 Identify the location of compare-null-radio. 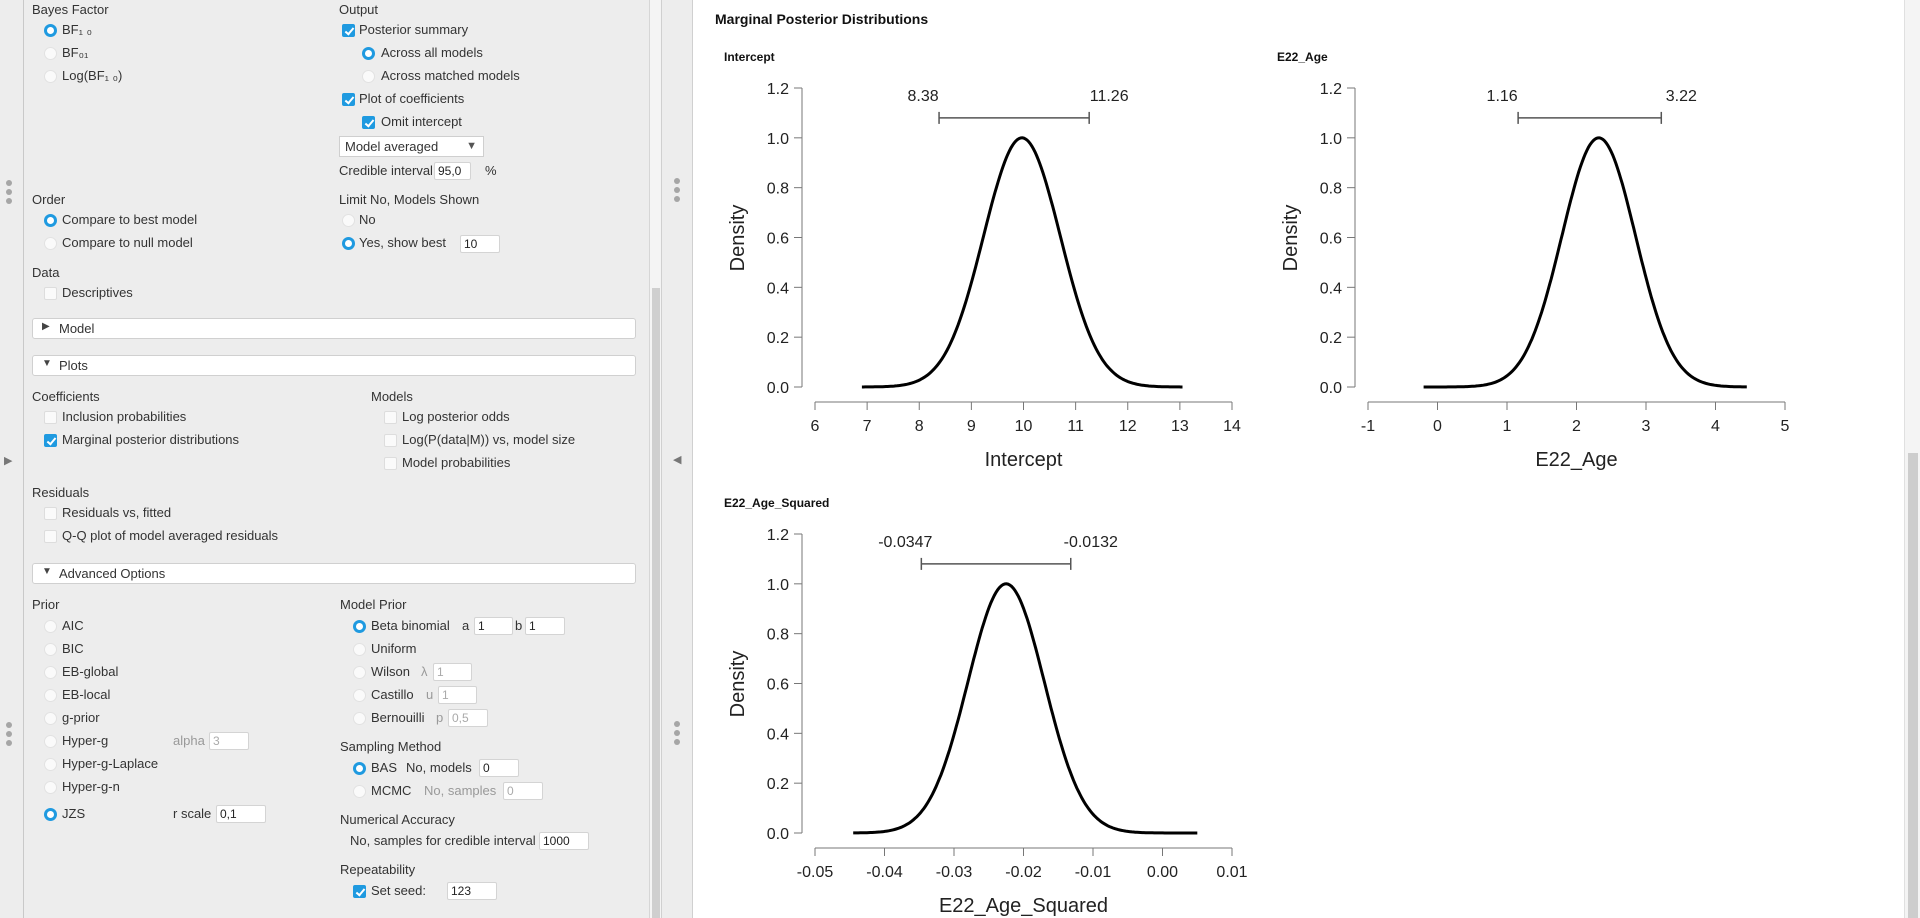
(50, 243).